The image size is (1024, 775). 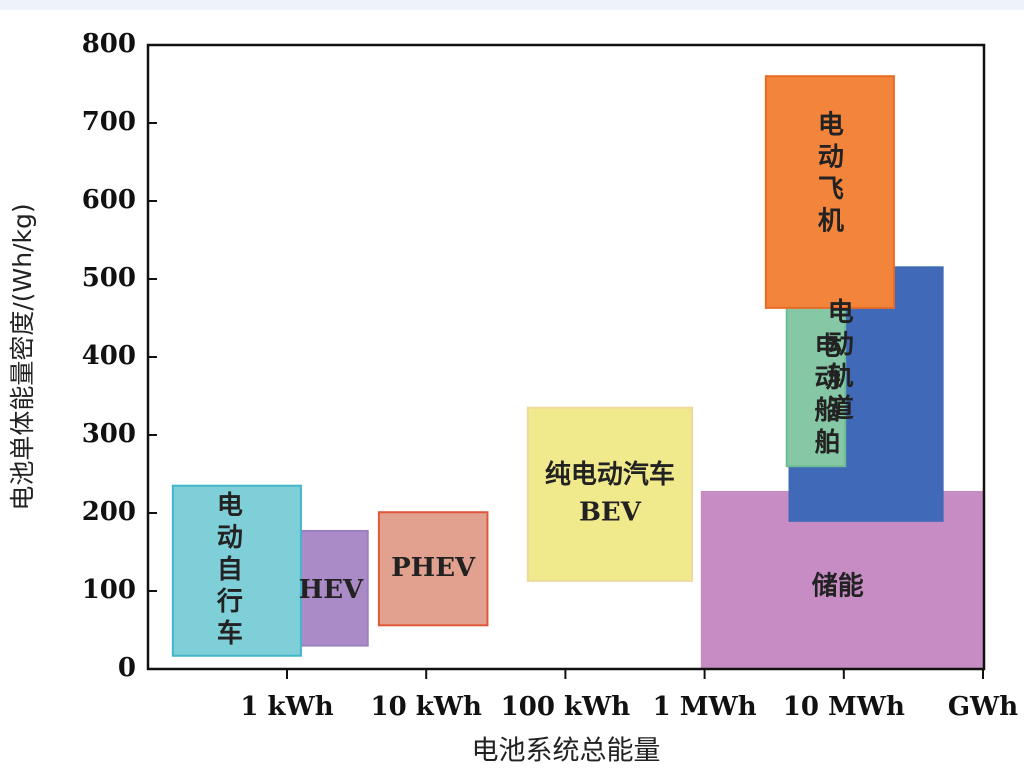 What do you see at coordinates (828, 443) in the screenshot?
I see `region-label-5-3: 舶` at bounding box center [828, 443].